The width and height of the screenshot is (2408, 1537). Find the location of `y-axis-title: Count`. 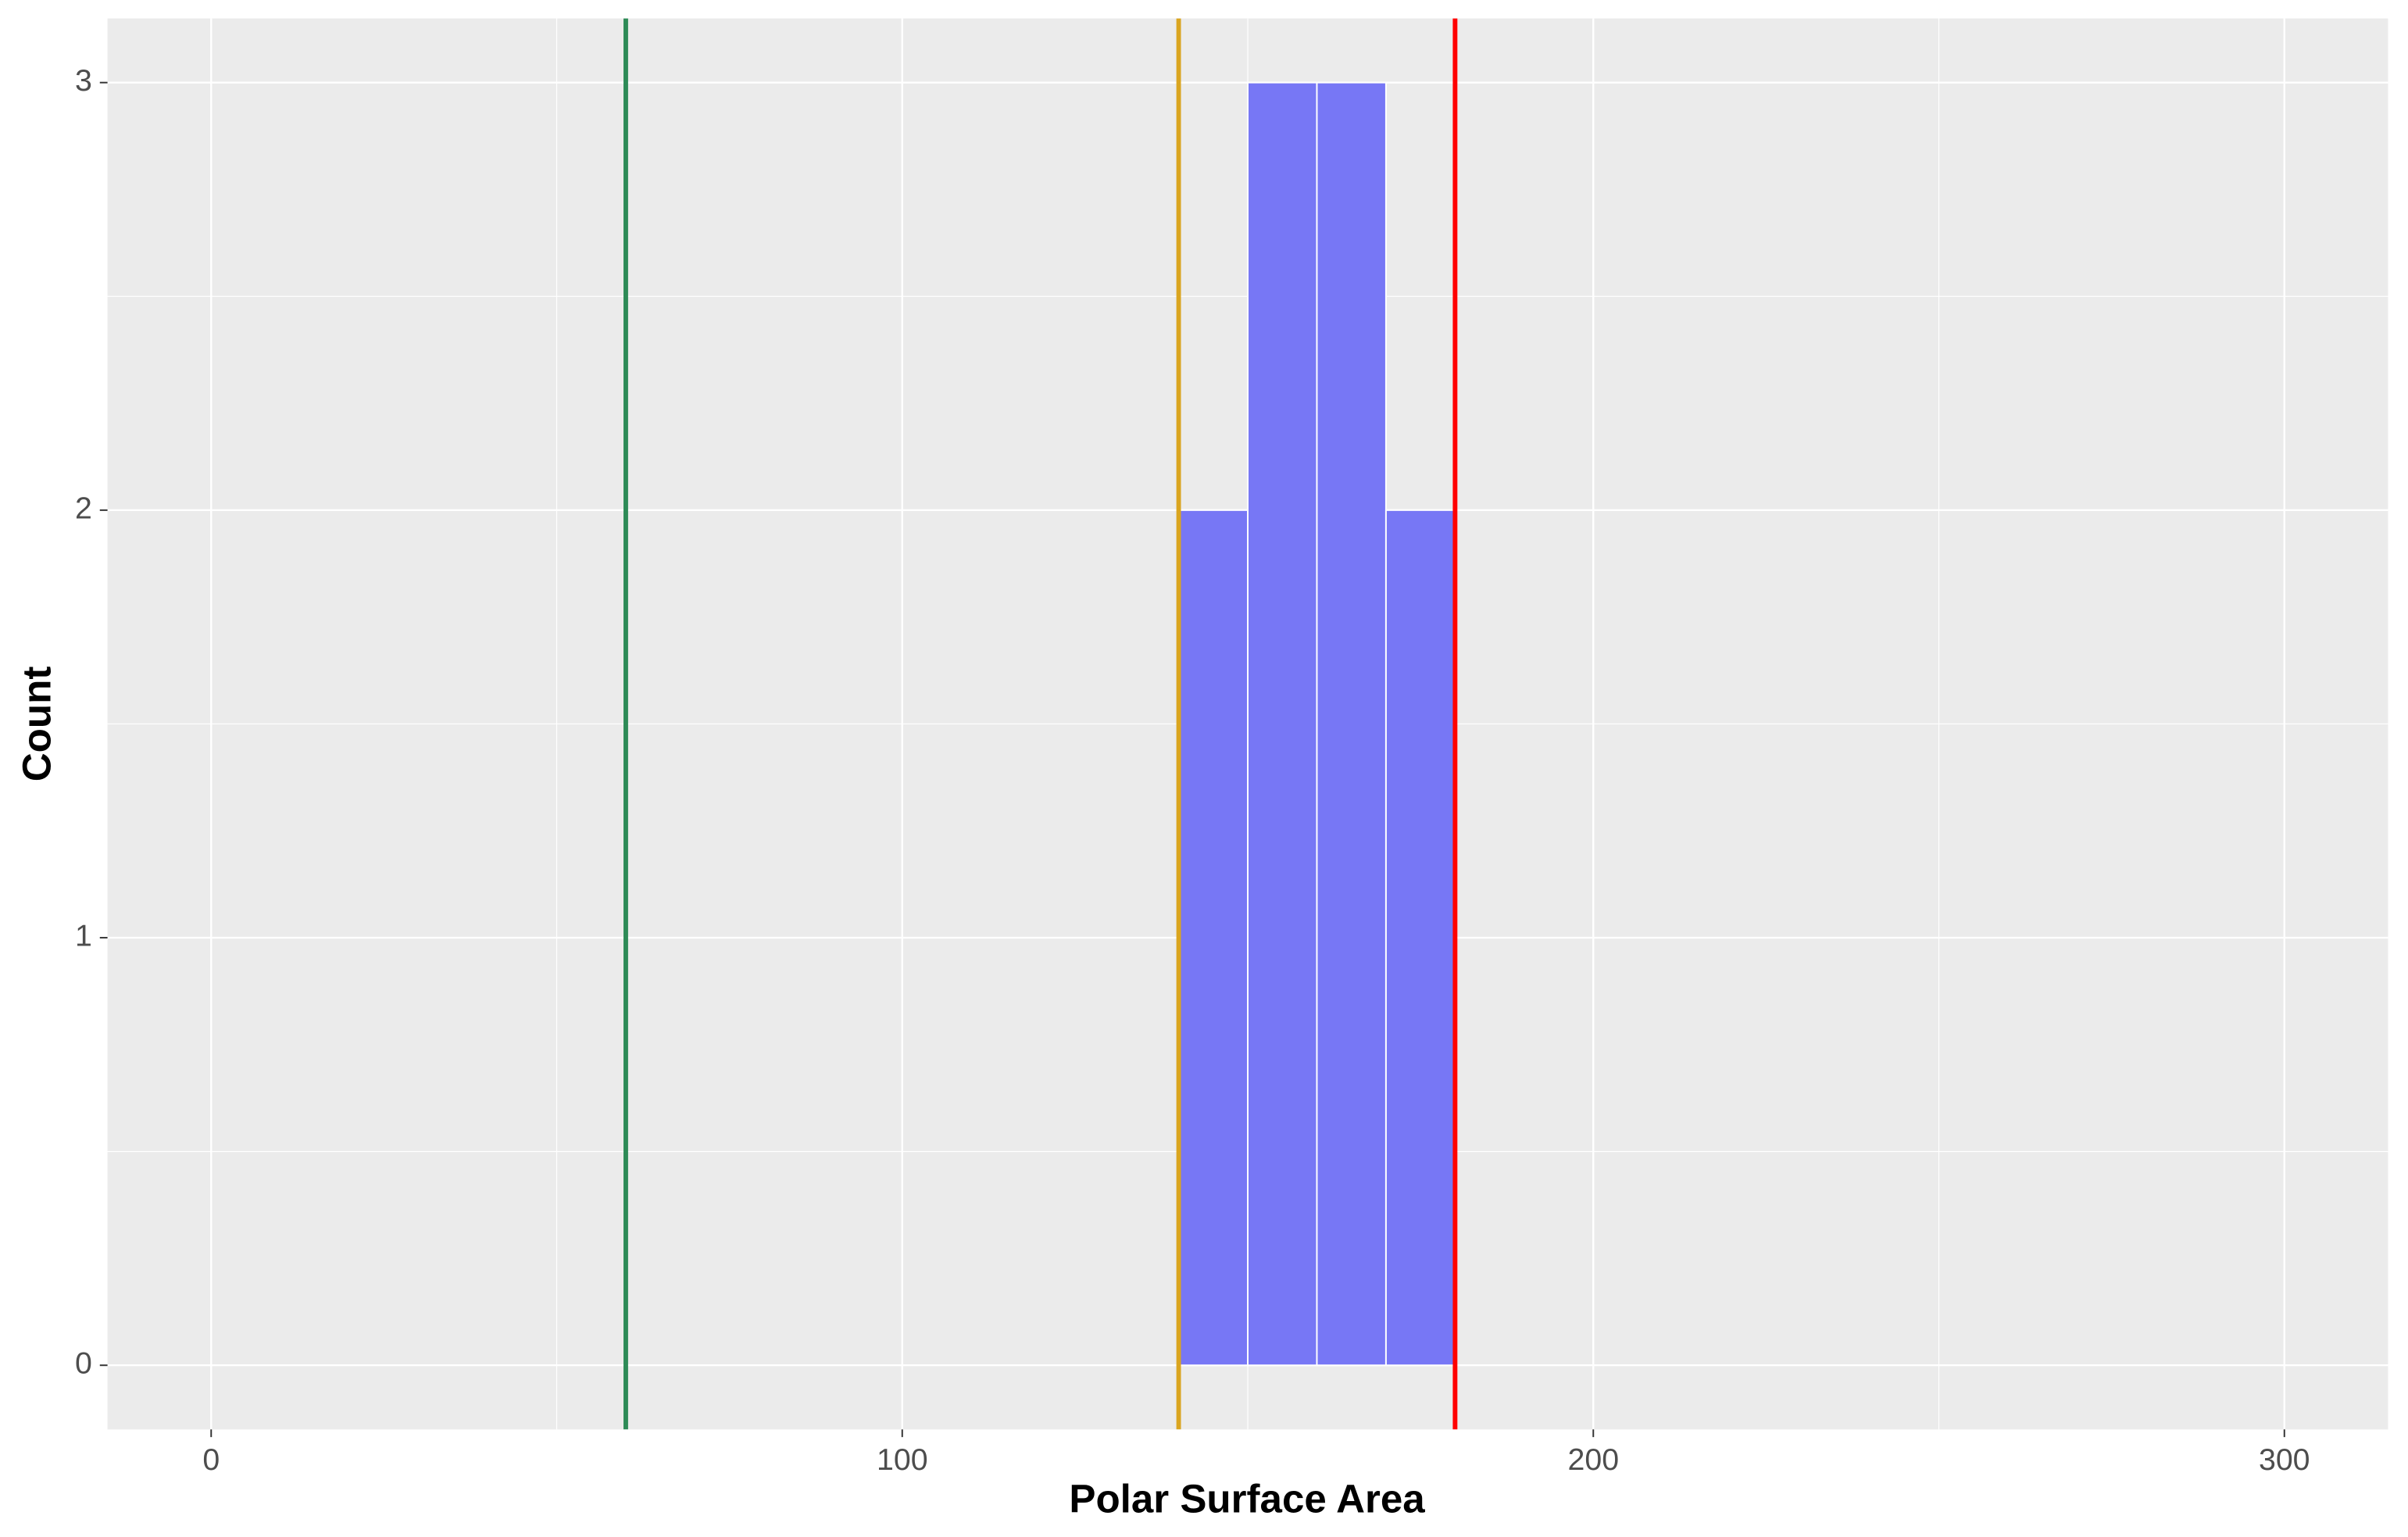

y-axis-title: Count is located at coordinates (37, 724).